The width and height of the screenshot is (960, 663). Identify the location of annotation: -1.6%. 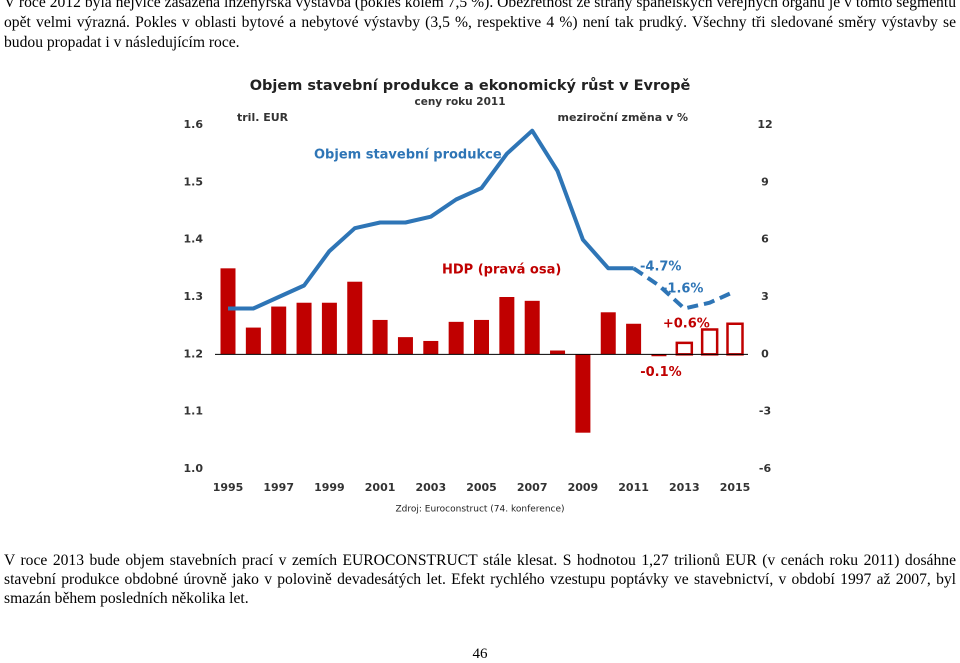
(682, 289).